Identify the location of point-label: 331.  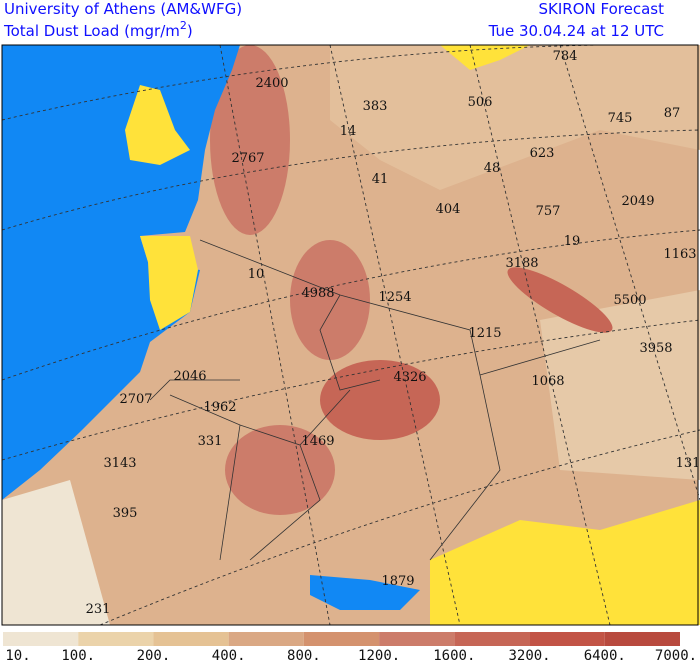
(210, 441).